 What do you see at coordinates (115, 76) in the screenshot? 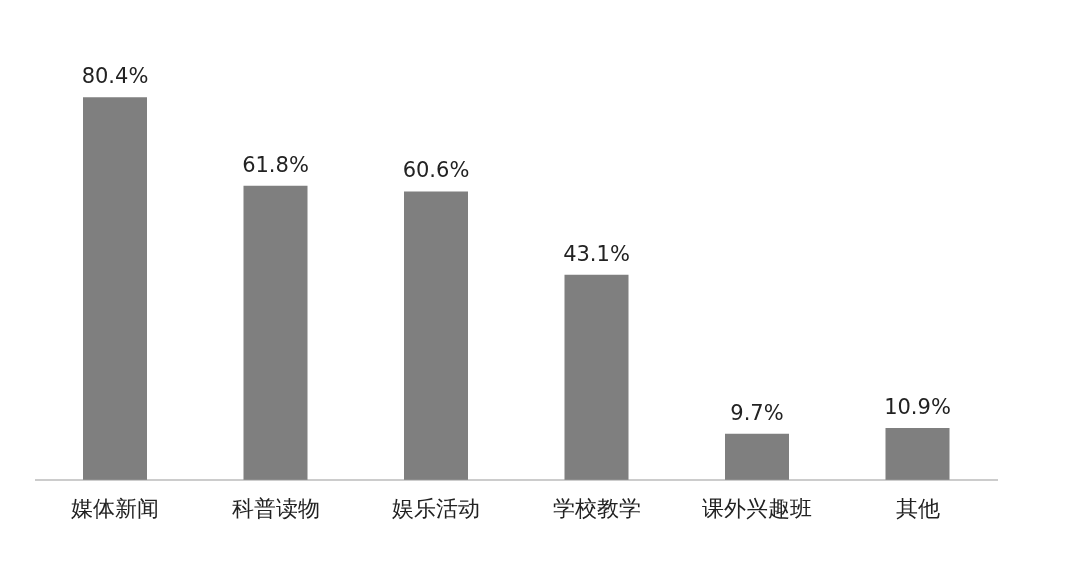
I see `data-label: 80.4%` at bounding box center [115, 76].